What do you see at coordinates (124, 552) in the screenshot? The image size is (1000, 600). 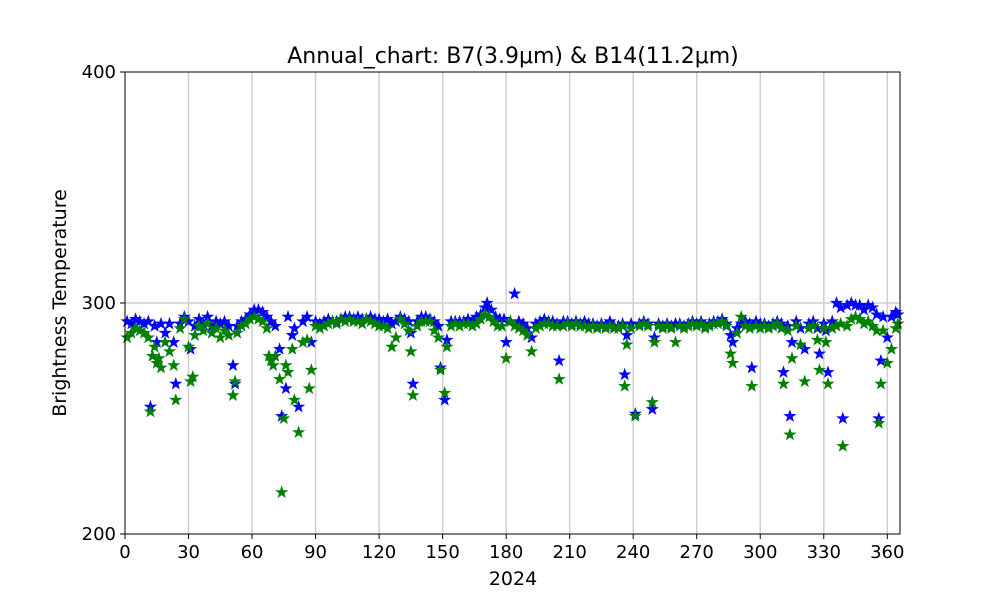 I see `x-tick-label: 0` at bounding box center [124, 552].